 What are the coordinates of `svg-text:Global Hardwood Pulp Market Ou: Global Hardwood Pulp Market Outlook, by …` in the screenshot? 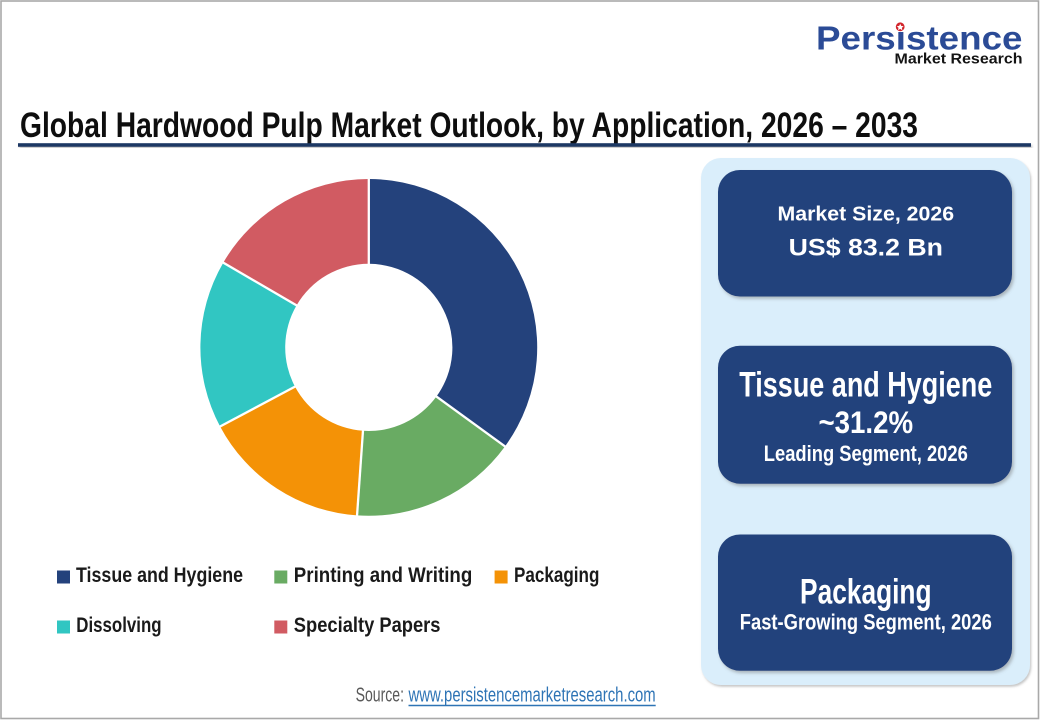 It's located at (469, 125).